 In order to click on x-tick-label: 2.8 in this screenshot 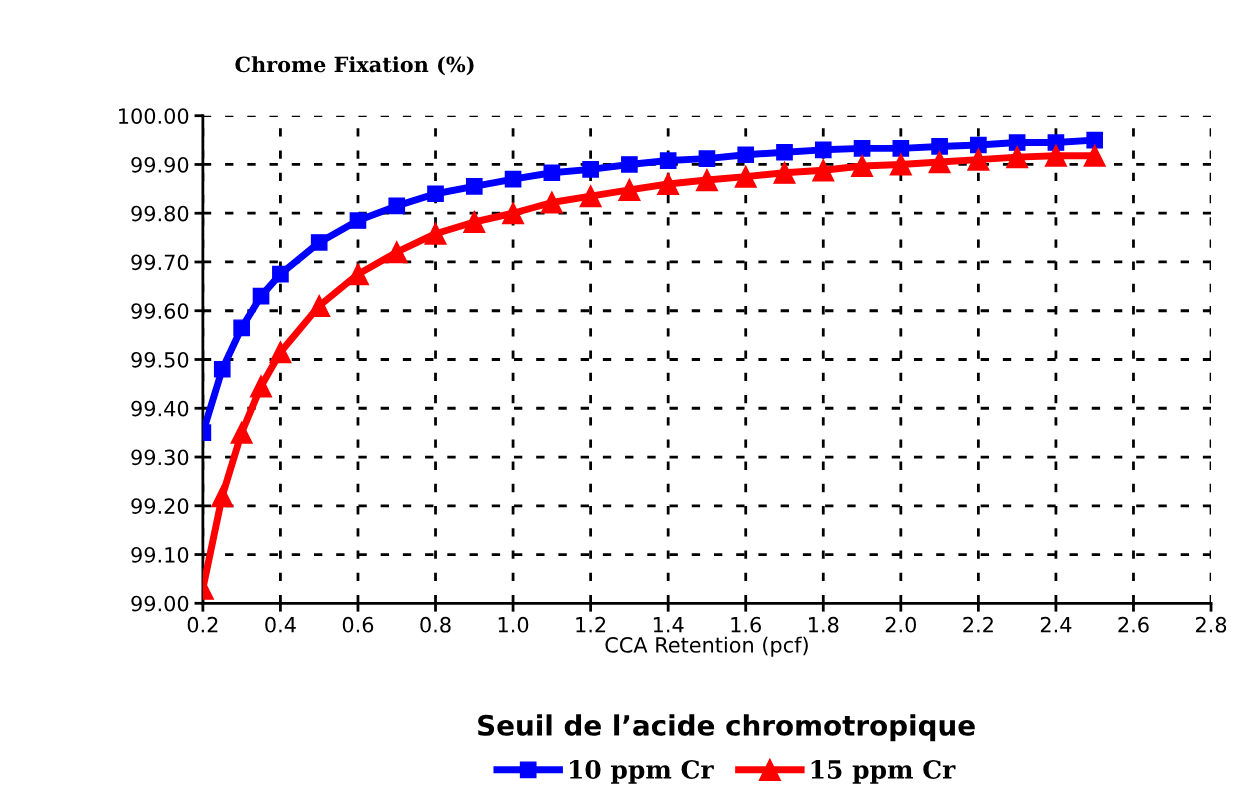, I will do `click(1211, 624)`.